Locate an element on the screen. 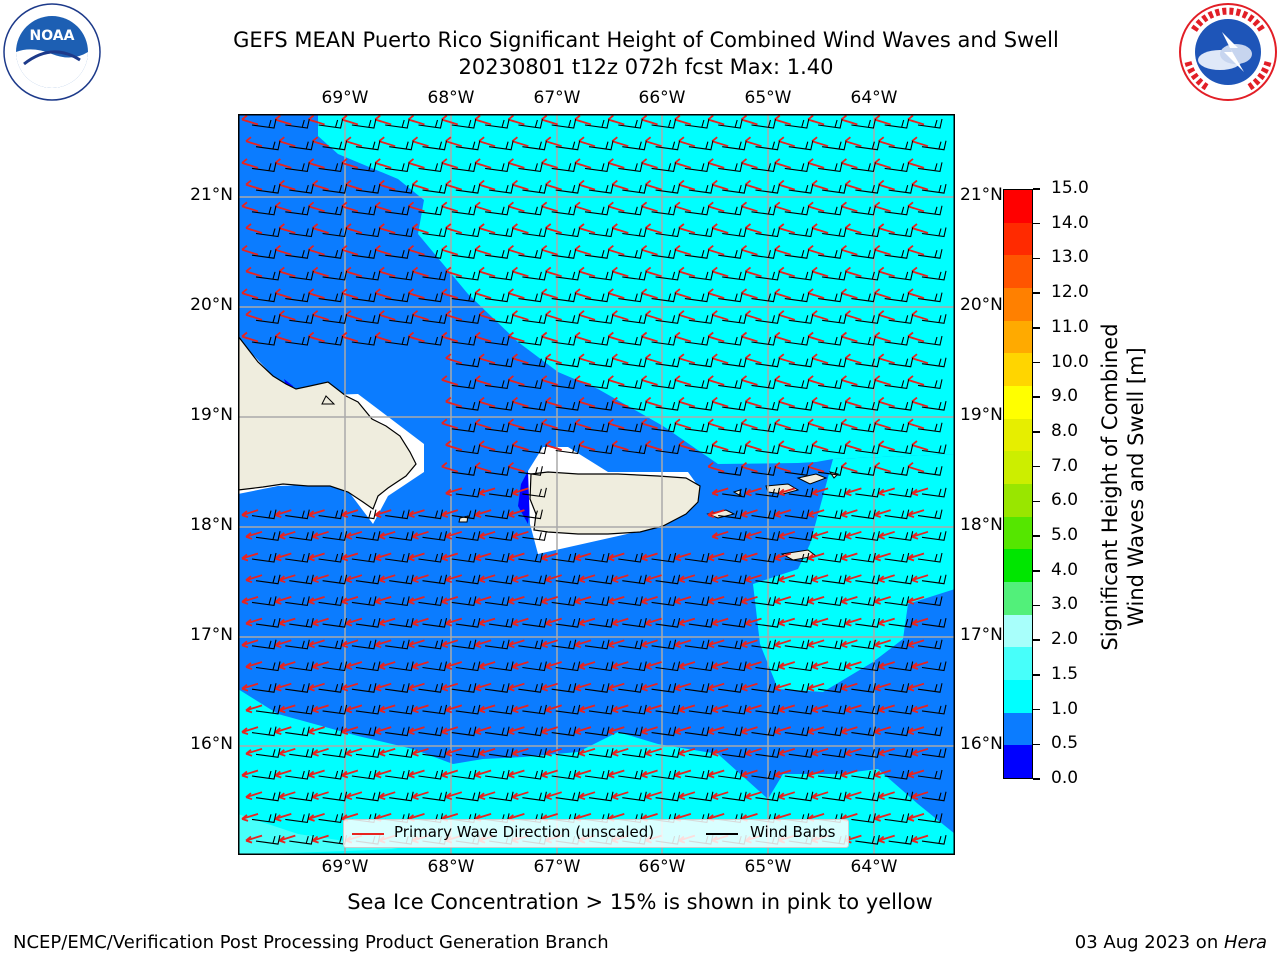 This screenshot has width=1280, height=960. lon-label-top: 68°W is located at coordinates (451, 98).